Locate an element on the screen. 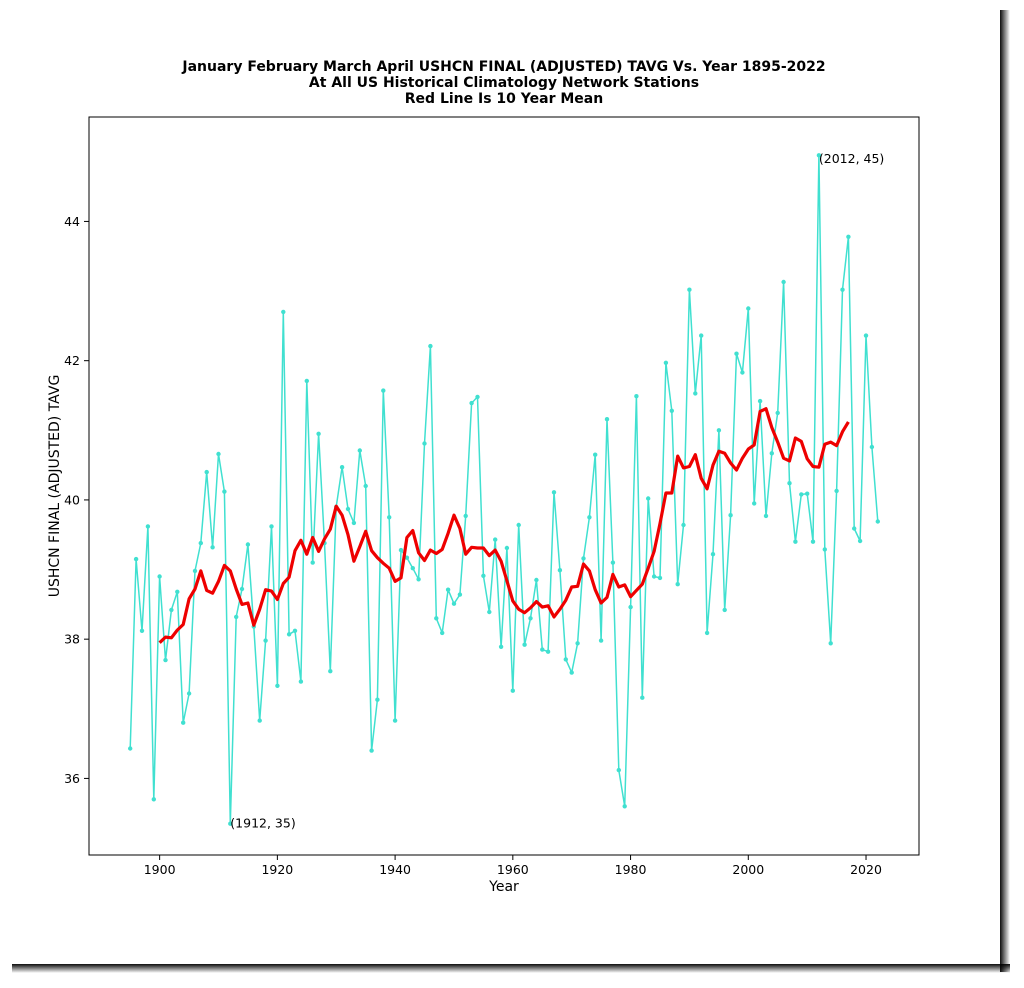  x-tick-label: 1920 is located at coordinates (277, 869).